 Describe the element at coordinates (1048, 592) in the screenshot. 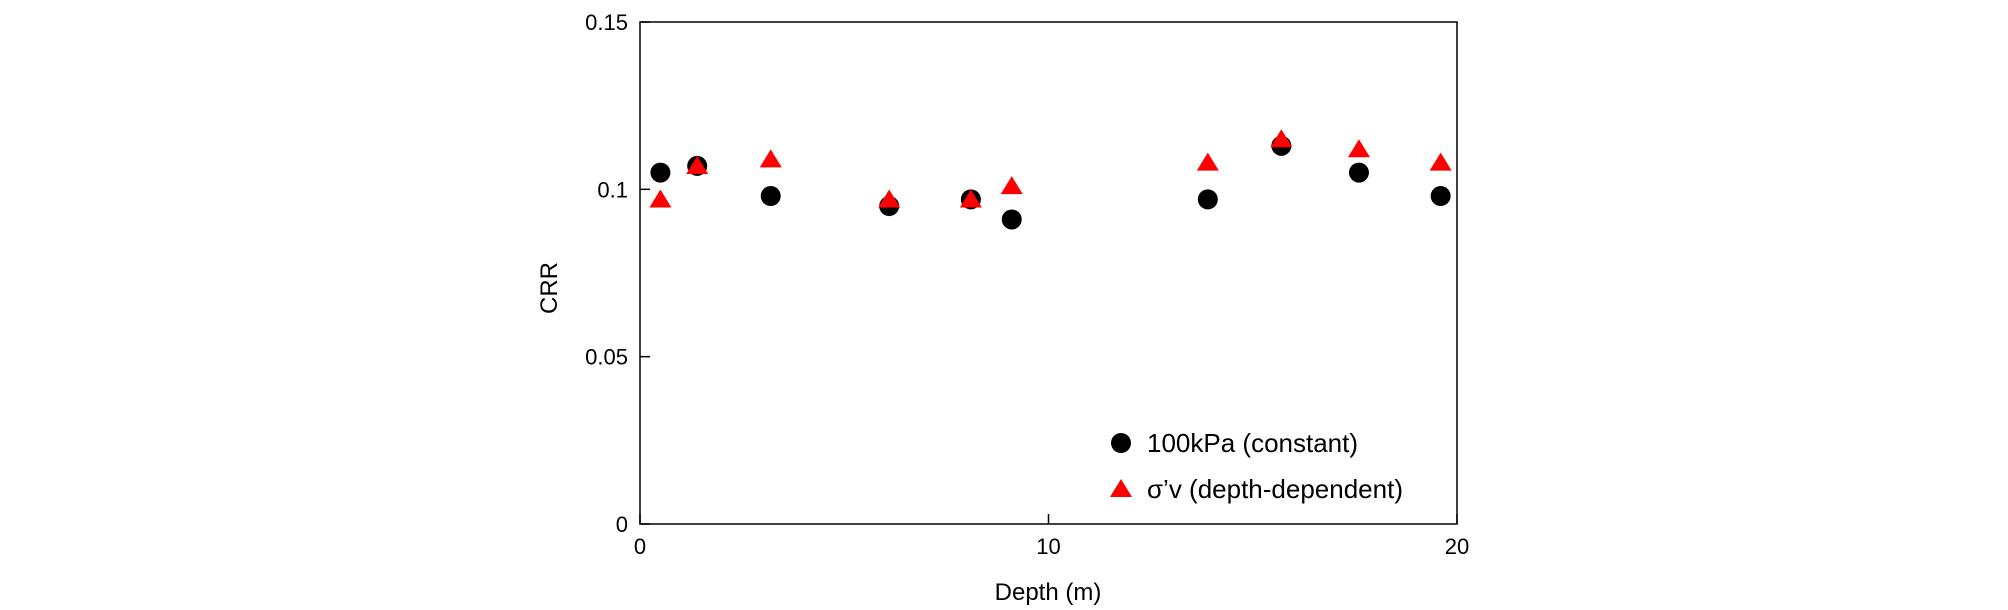

I see `x-axis-title: Depth (m)` at that location.